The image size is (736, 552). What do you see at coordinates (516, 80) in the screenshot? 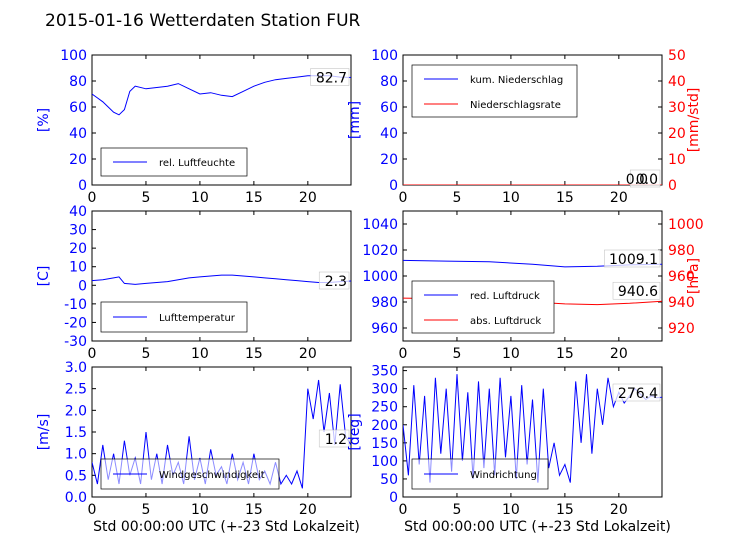
I see `legend-entry: kum. Niederschlag` at bounding box center [516, 80].